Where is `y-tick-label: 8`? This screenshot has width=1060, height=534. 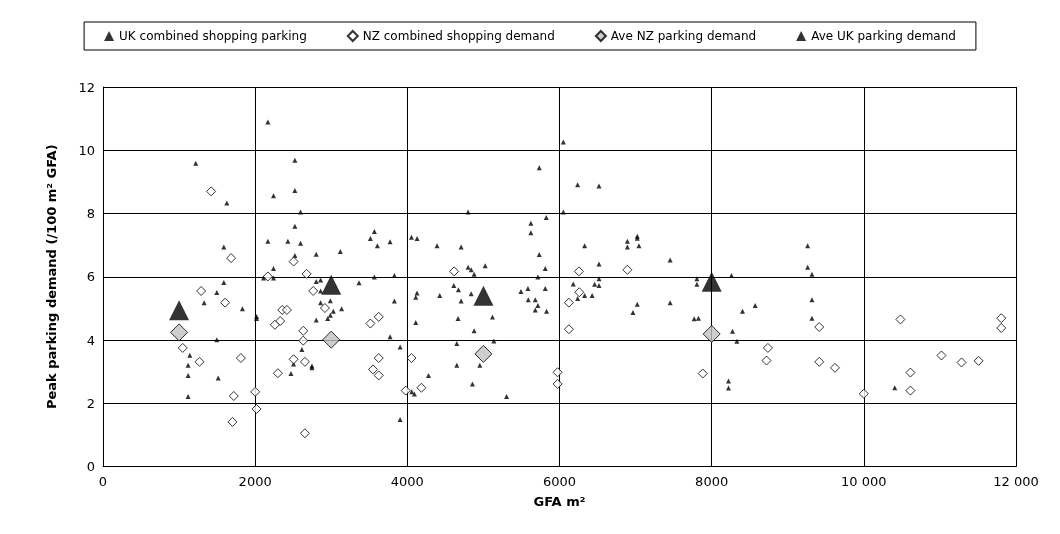 y-tick-label: 8 is located at coordinates (90, 213).